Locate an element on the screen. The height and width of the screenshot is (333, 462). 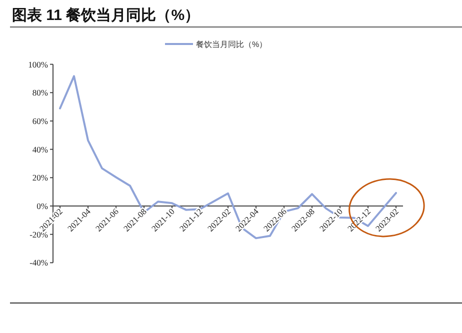
y-tick-label: 20% is located at coordinates (40, 177).